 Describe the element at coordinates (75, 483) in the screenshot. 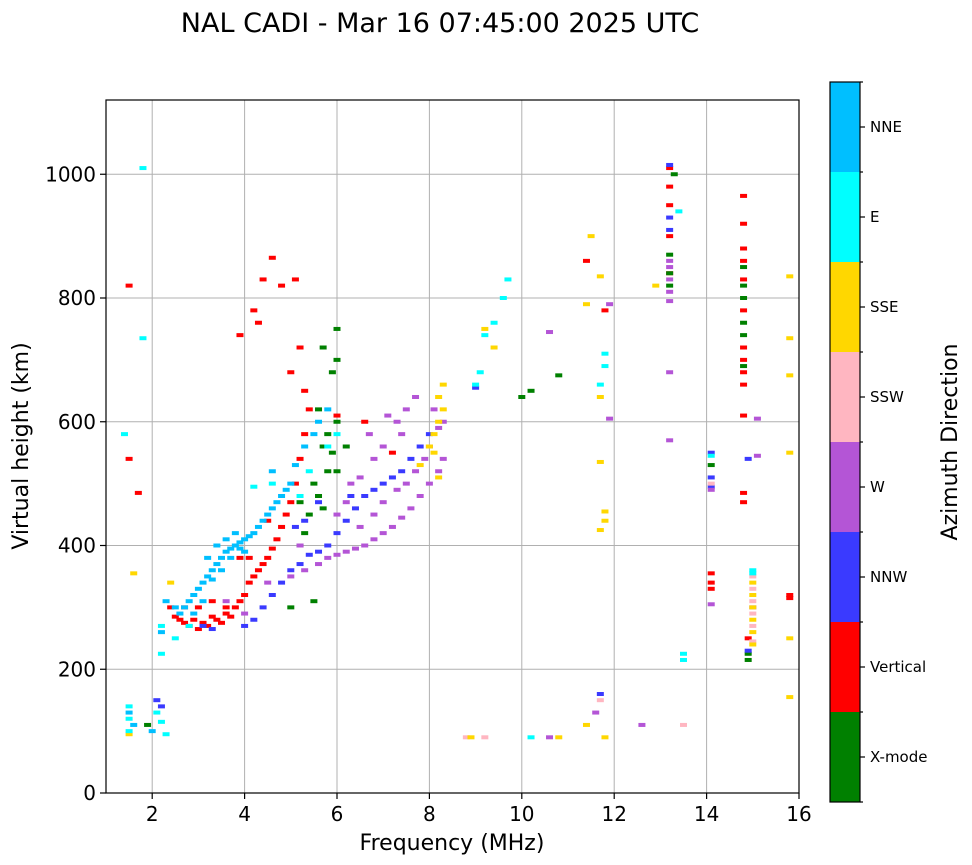

I see `y-axis-ticks: 0 200 400 600 800 1000` at that location.